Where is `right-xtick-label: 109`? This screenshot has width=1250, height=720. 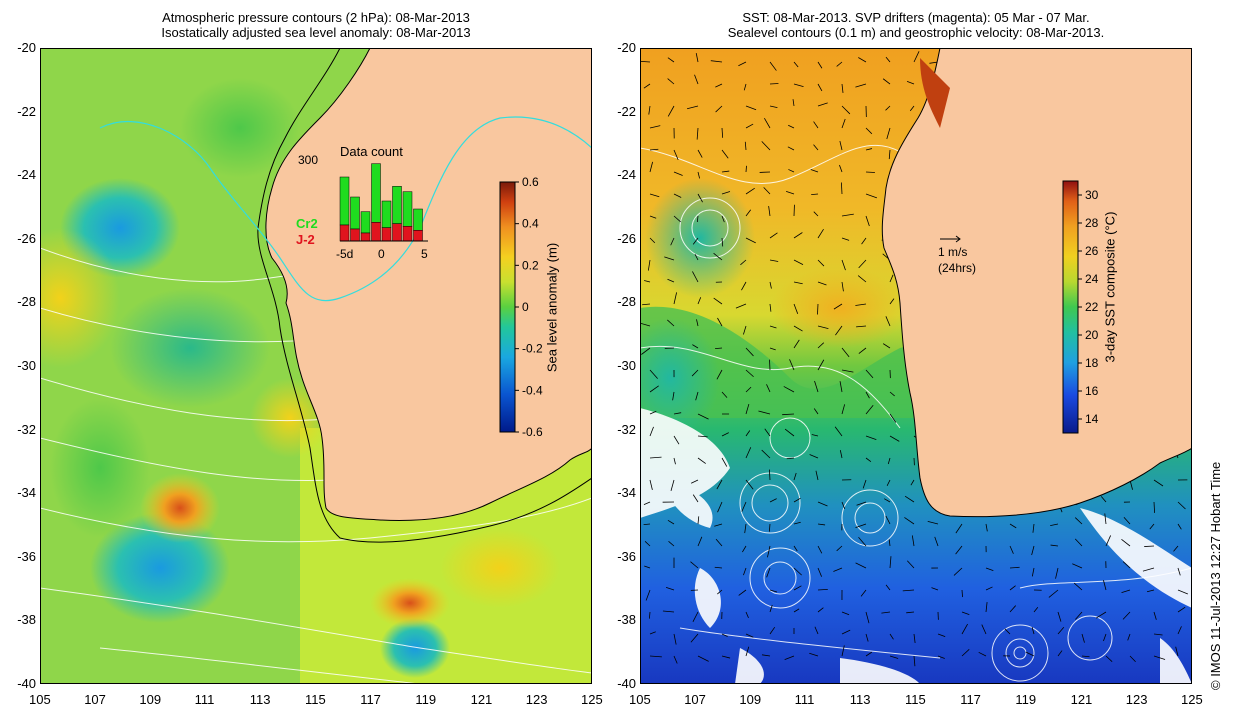 right-xtick-label: 109 is located at coordinates (750, 699).